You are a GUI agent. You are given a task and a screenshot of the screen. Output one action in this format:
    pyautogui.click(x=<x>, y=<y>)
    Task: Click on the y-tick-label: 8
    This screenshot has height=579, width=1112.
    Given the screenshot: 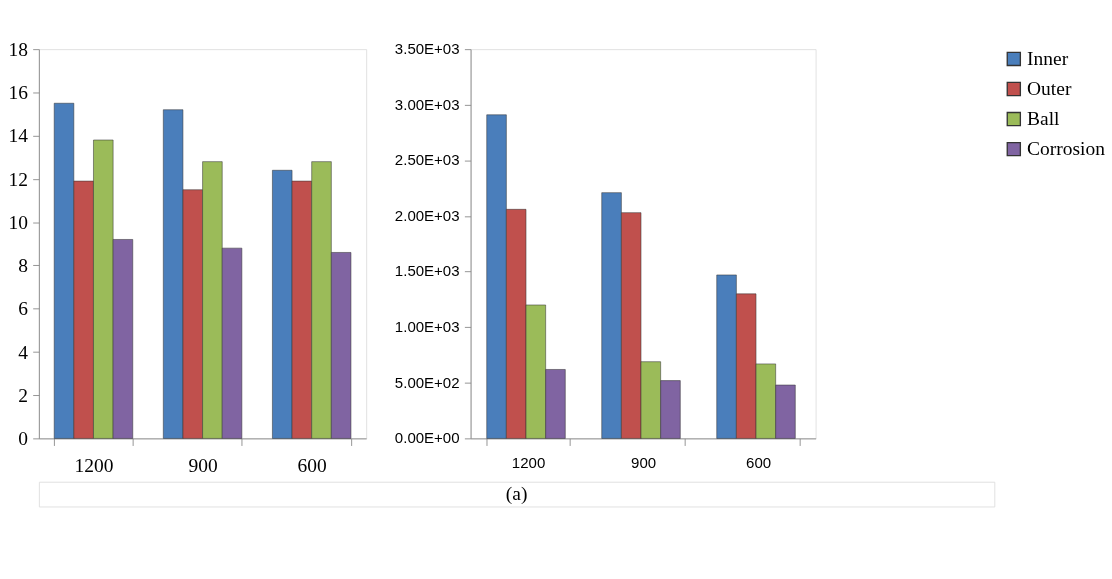 What is the action you would take?
    pyautogui.click(x=23, y=266)
    